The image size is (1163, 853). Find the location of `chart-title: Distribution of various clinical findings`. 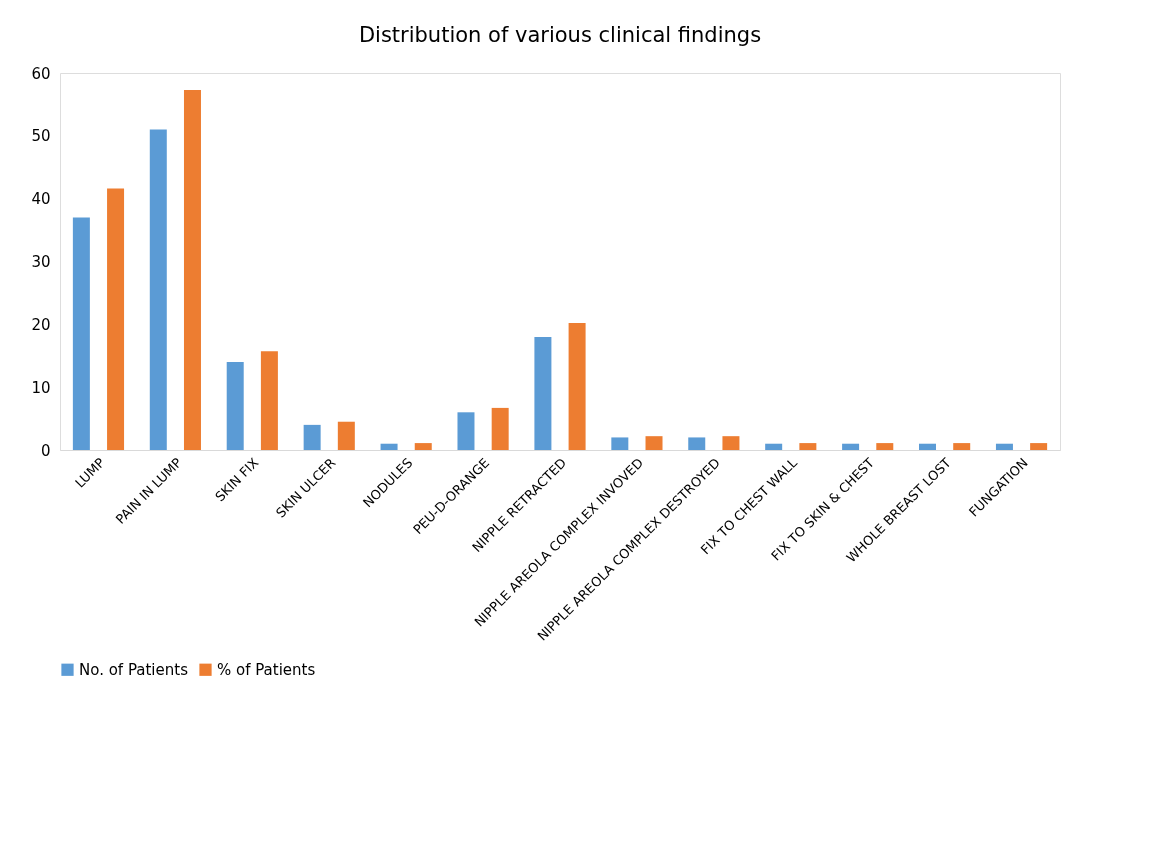

chart-title: Distribution of various clinical findings is located at coordinates (560, 35).